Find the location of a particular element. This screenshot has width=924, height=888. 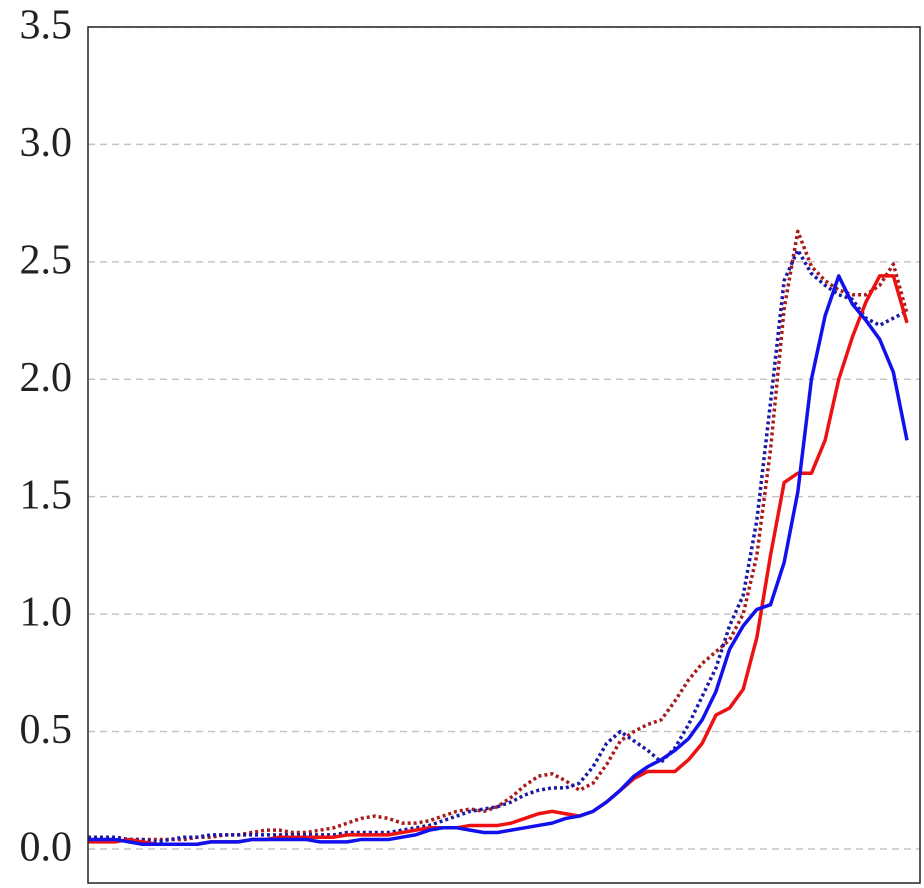

y-tick-label: 0.5 is located at coordinates (46, 730).